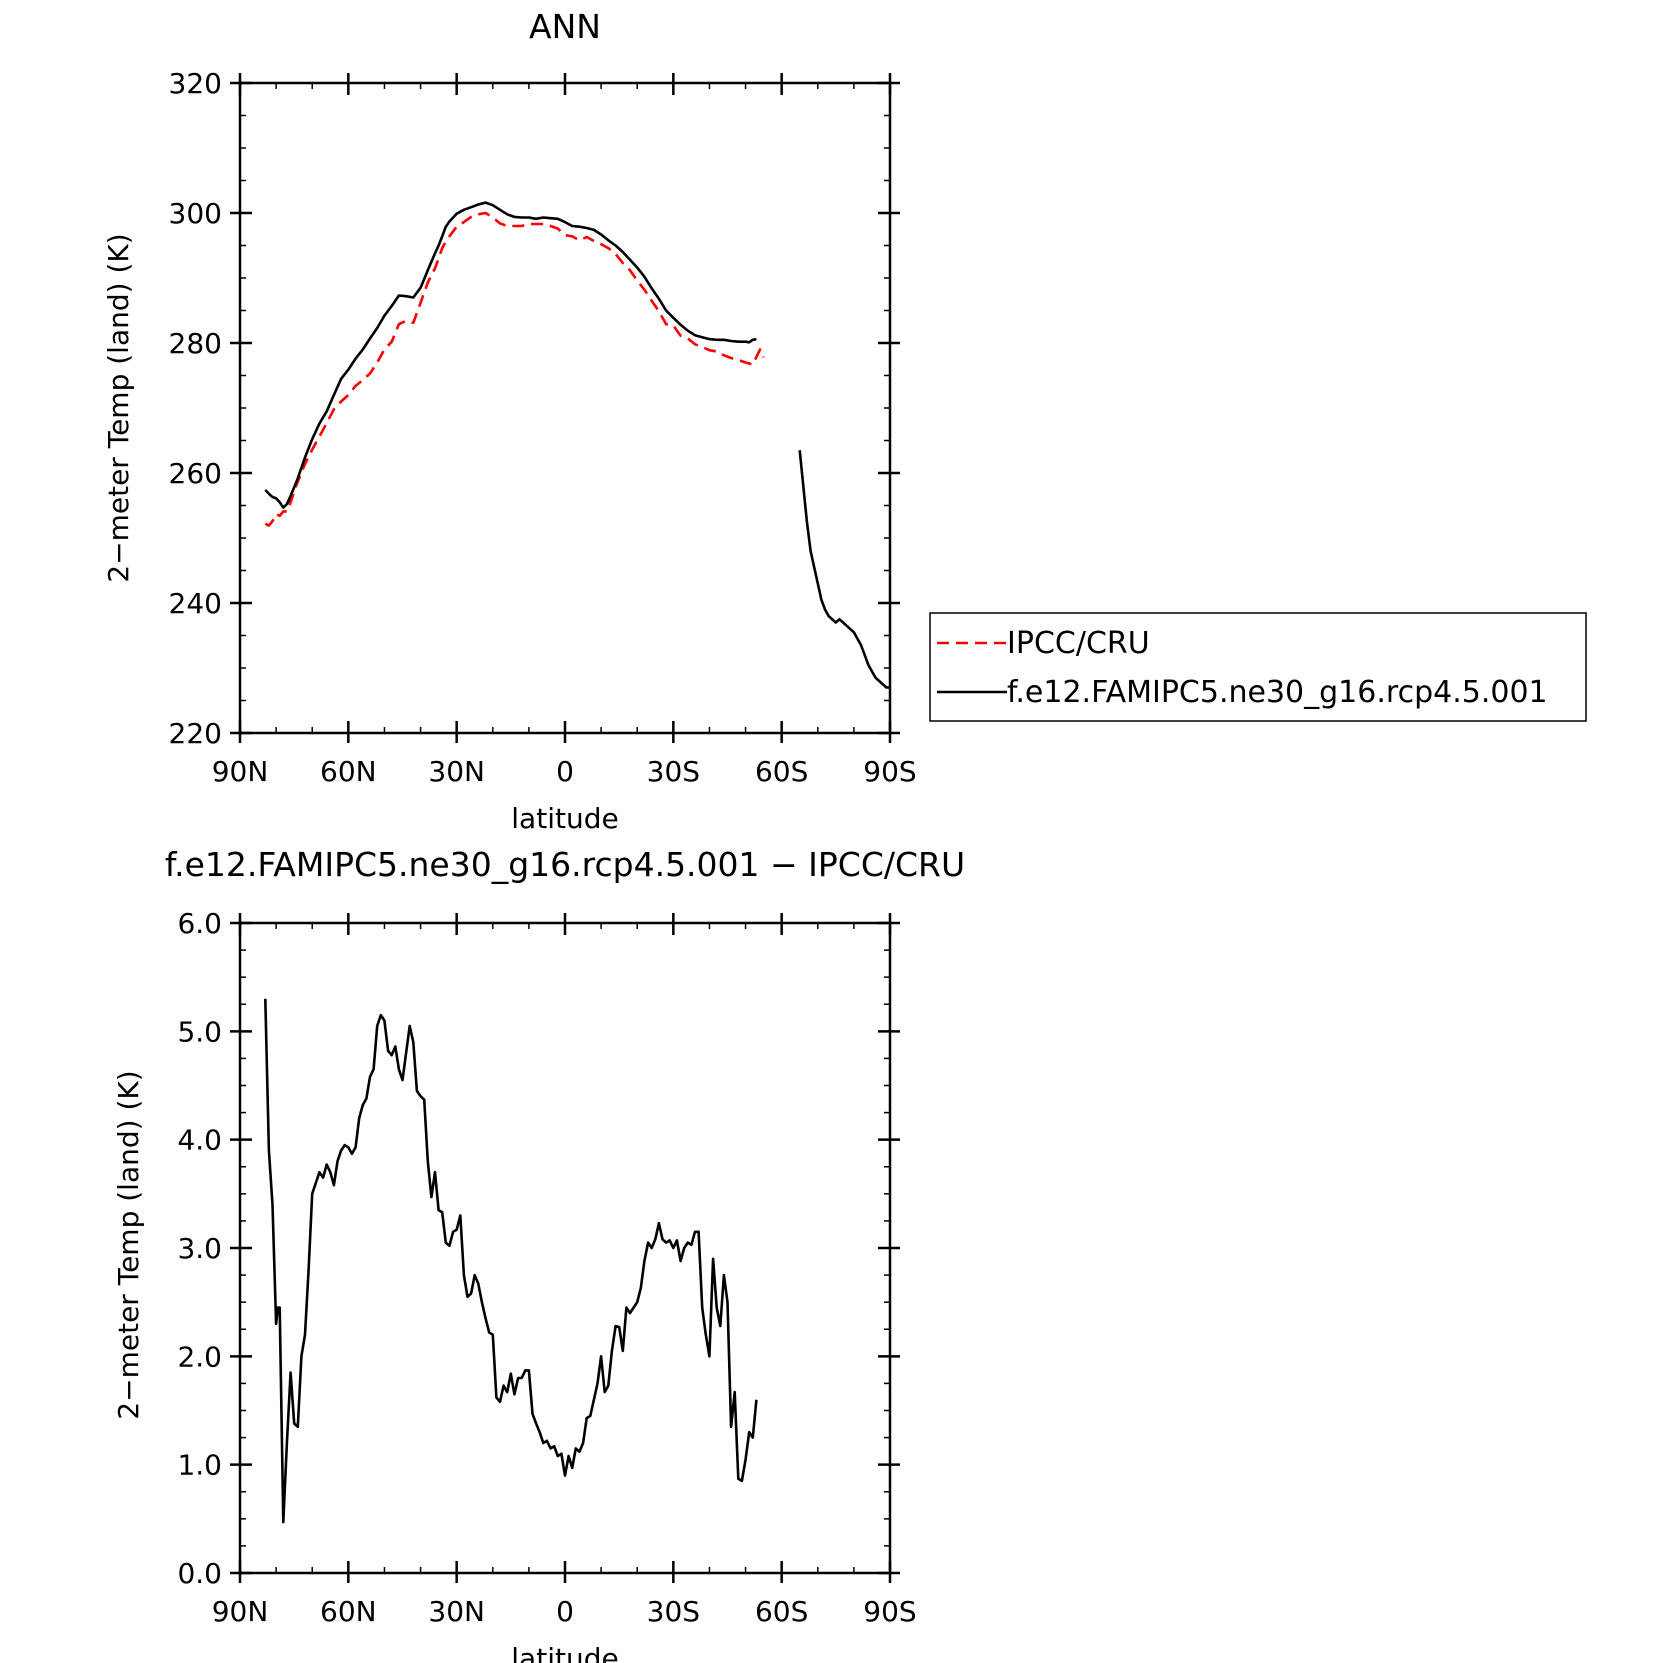 The width and height of the screenshot is (1663, 1663). I want to click on top-chart-x-tick-label: 60N, so click(348, 771).